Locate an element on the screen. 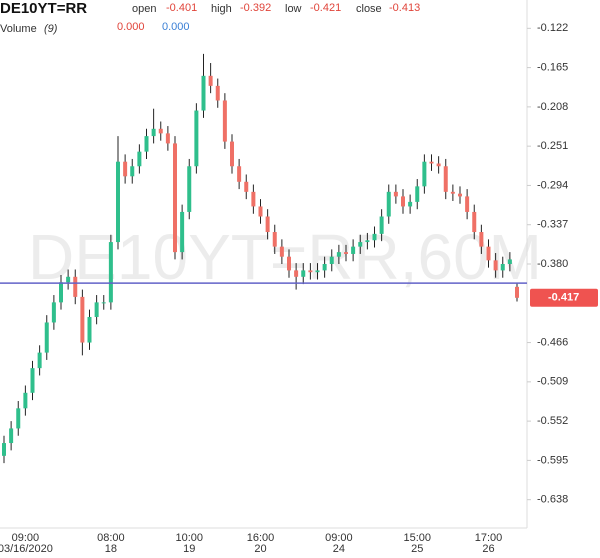  x-date-label: 25 is located at coordinates (417, 549).